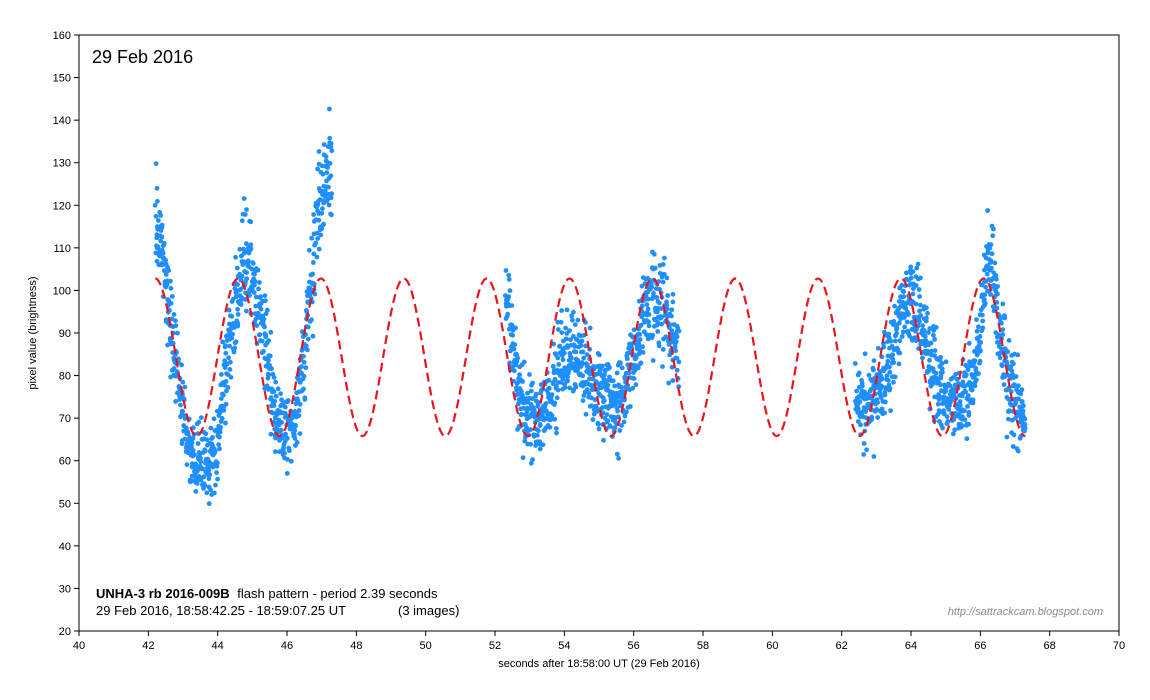  Describe the element at coordinates (66, 334) in the screenshot. I see `y-axis: 20 30 40 50 60 70 80 90 100 110 120 130 140 150 160` at that location.